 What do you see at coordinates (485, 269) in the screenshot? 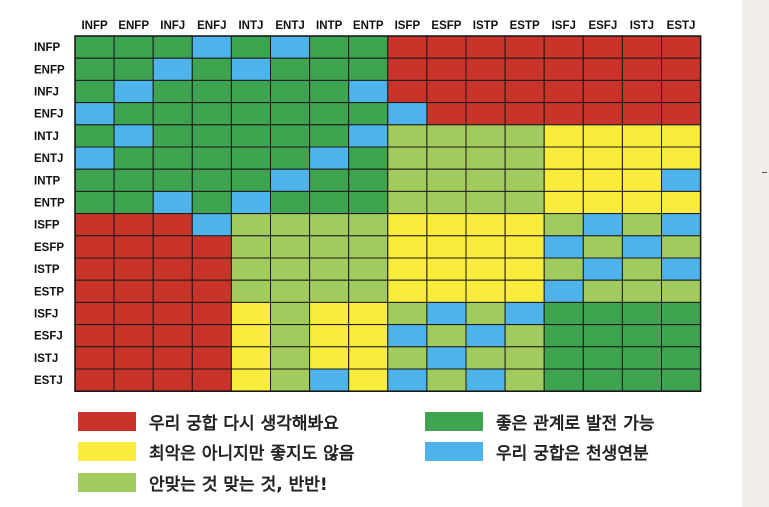
I see `cell-istp-istp` at bounding box center [485, 269].